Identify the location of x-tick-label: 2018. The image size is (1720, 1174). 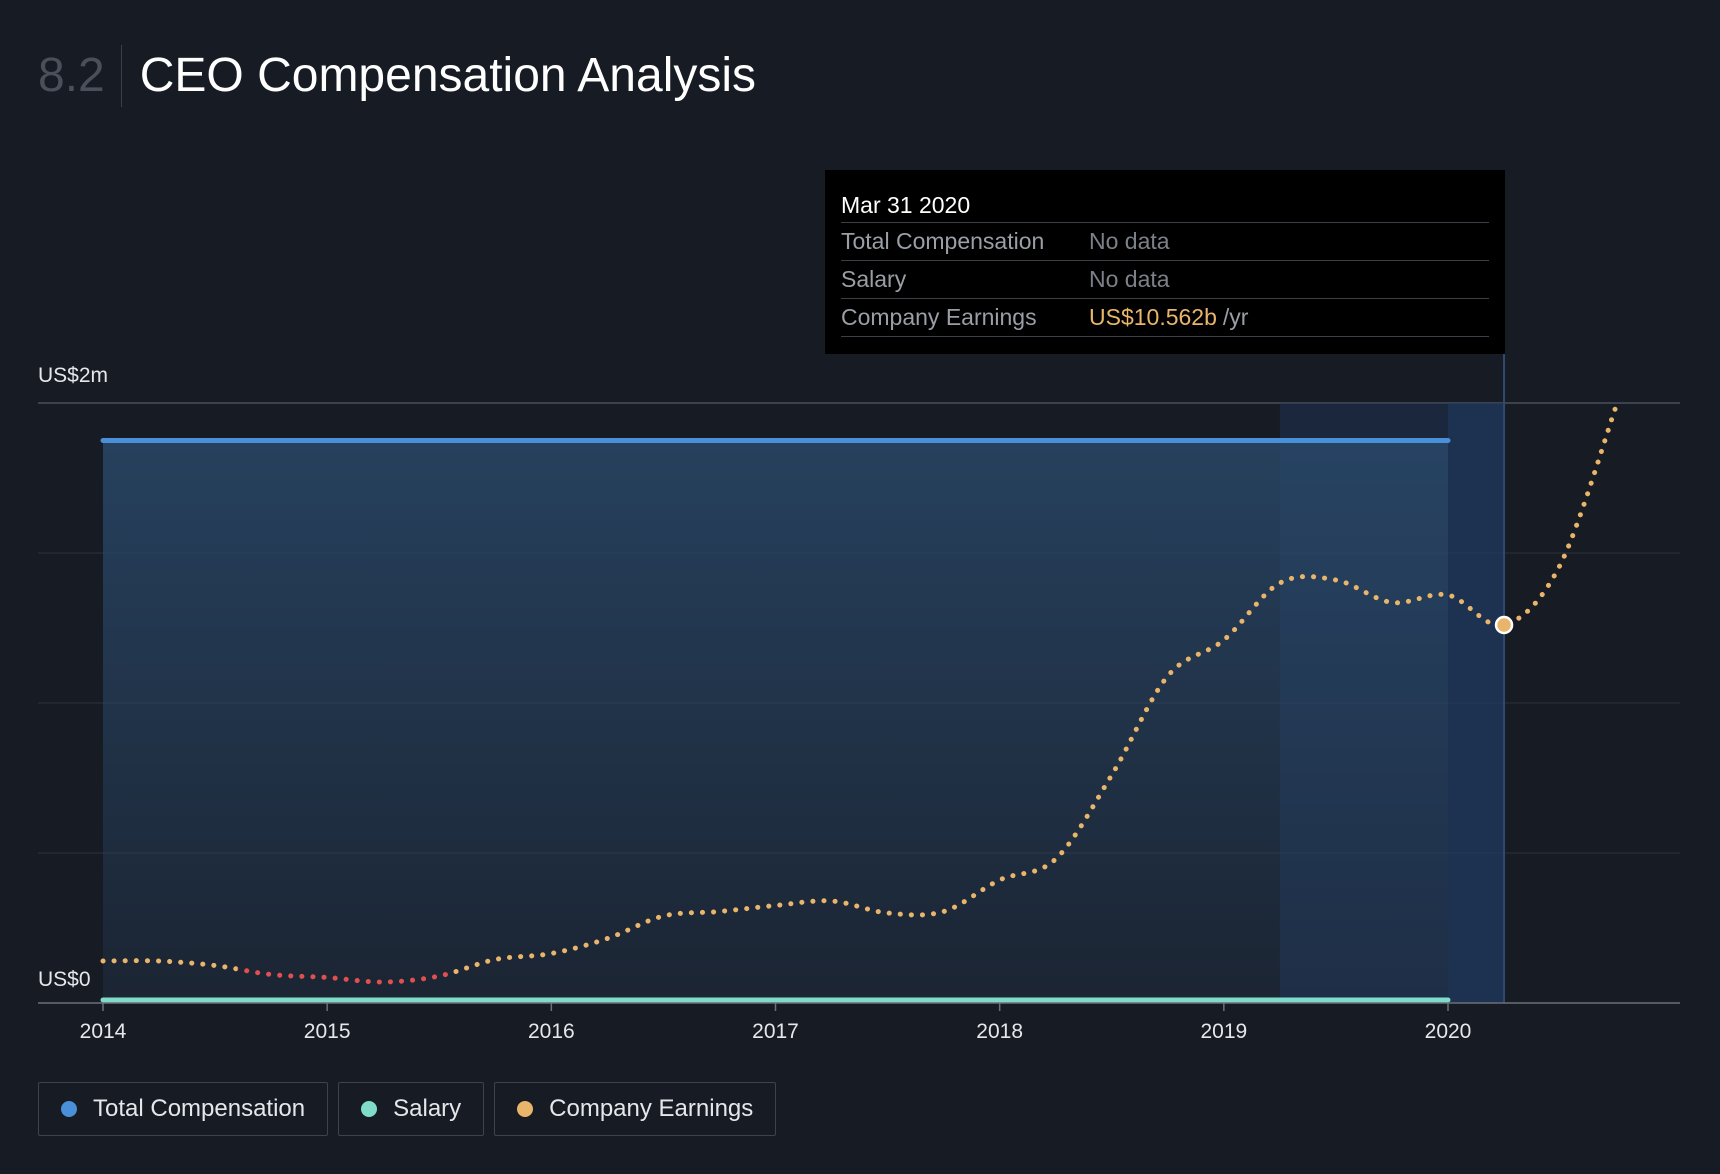
(999, 1031).